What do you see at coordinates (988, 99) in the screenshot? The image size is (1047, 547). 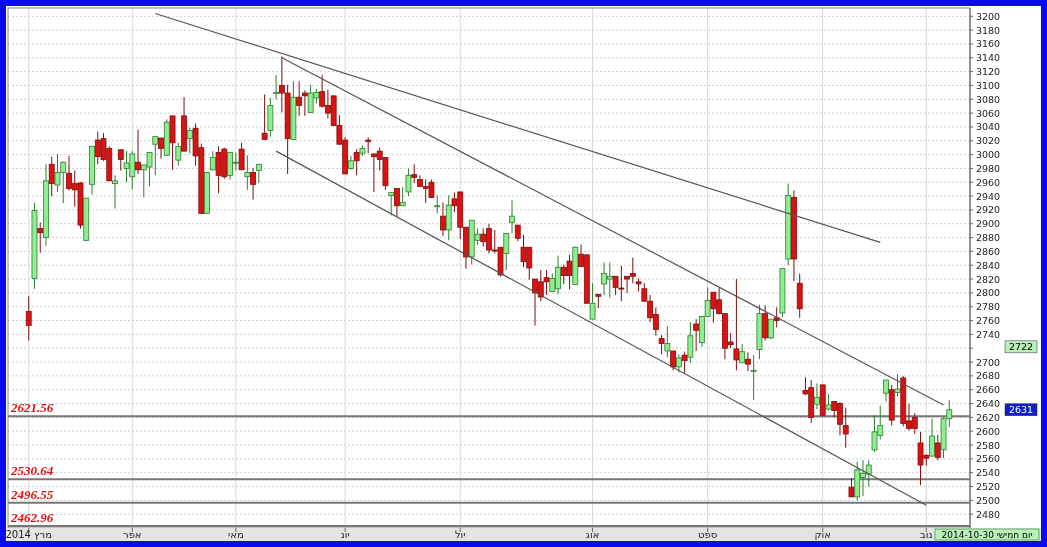 I see `y-tick-label: 3080` at bounding box center [988, 99].